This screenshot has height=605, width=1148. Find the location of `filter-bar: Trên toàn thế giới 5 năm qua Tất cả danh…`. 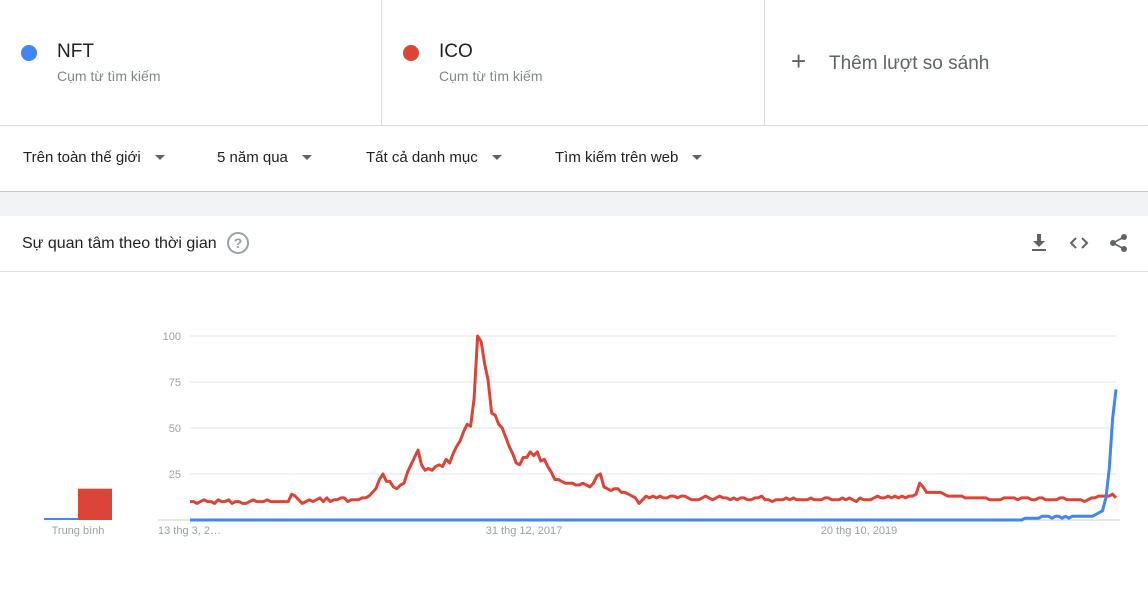

filter-bar: Trên toàn thế giới 5 năm qua Tất cả danh… is located at coordinates (574, 159).